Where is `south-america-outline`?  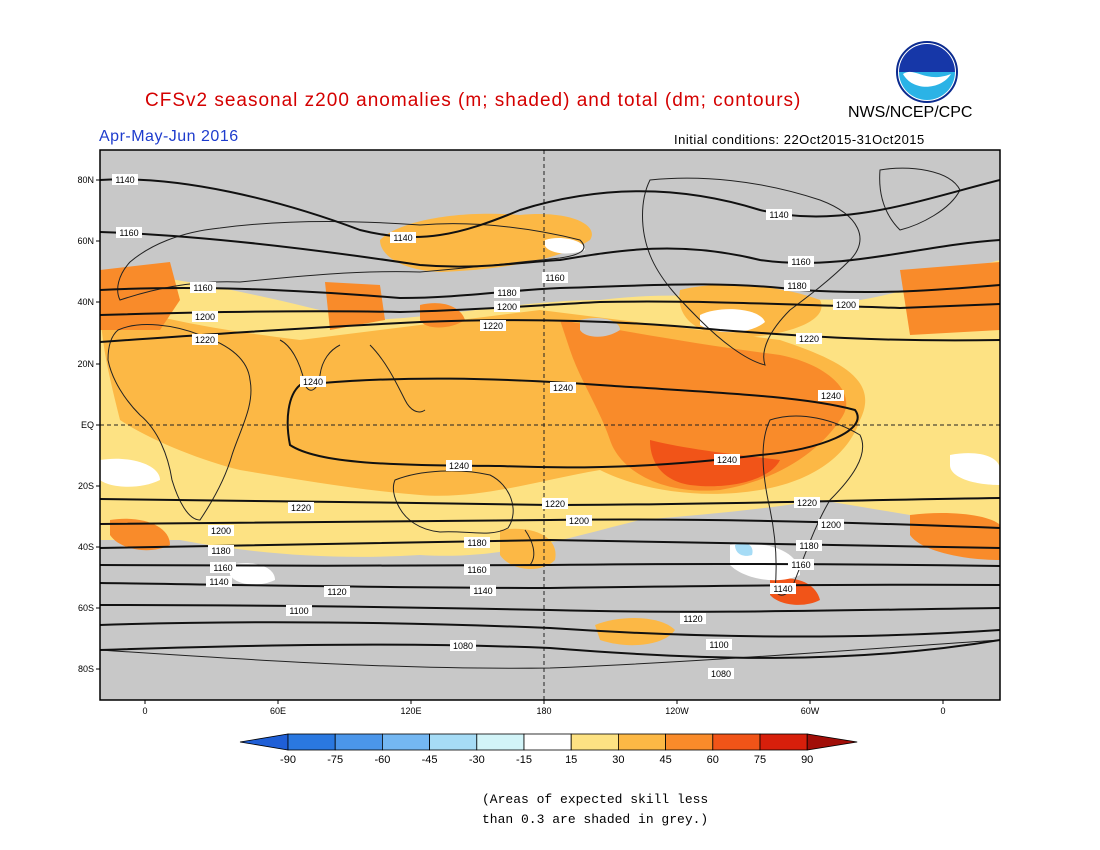 south-america-outline is located at coordinates (813, 505).